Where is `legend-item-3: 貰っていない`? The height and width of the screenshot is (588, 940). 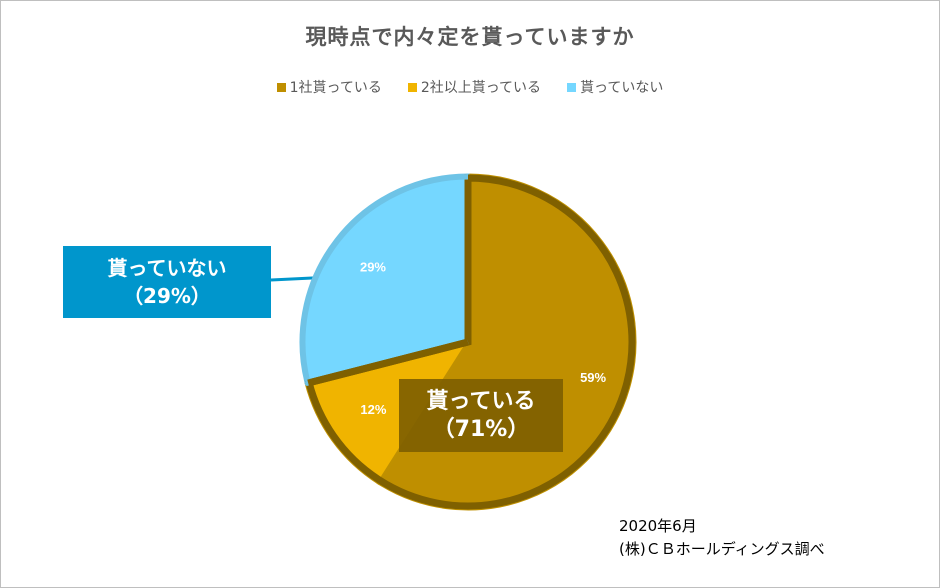
legend-item-3: 貰っていない is located at coordinates (615, 87).